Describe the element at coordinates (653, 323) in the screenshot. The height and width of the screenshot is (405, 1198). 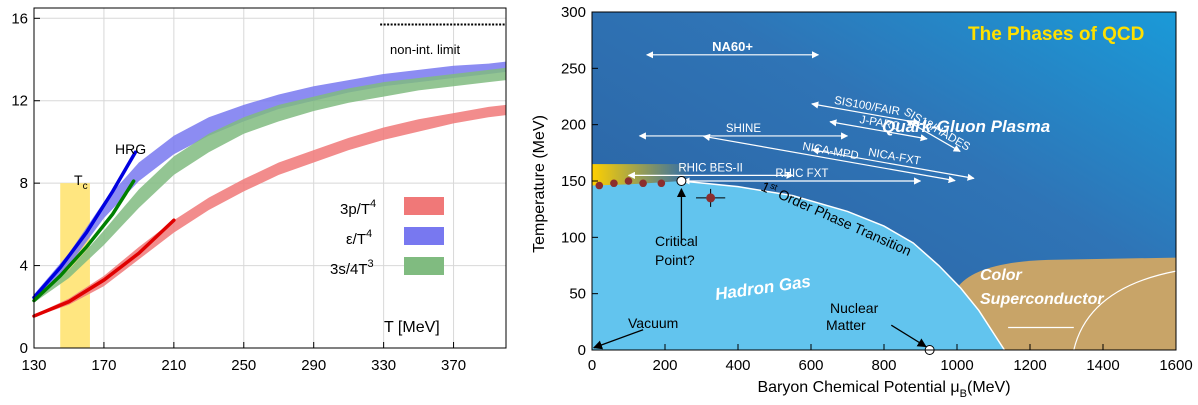
I see `vacuum-label: Vacuum` at that location.